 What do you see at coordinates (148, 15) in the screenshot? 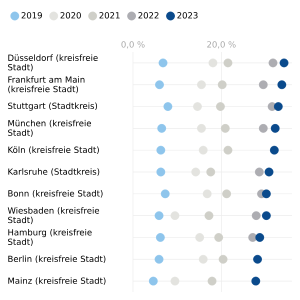
I see `legend-label: 2022` at bounding box center [148, 15].